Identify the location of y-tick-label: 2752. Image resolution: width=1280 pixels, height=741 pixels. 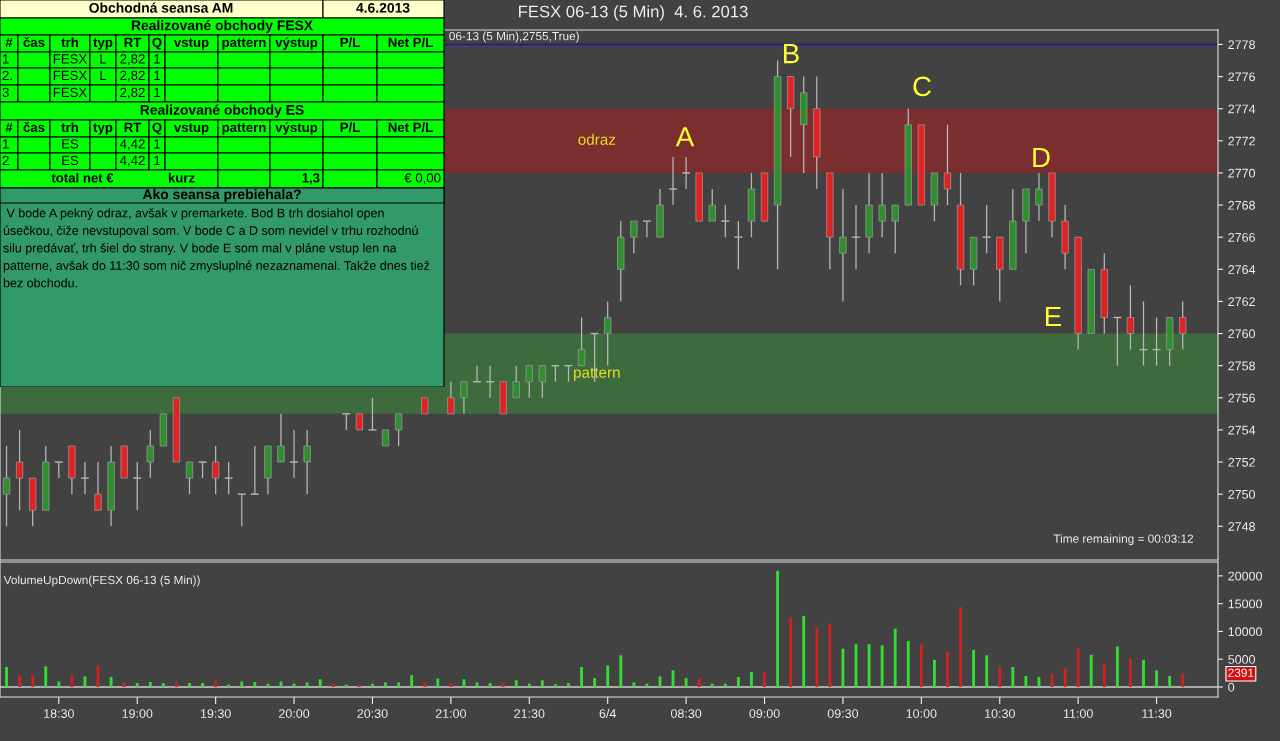
(1241, 462).